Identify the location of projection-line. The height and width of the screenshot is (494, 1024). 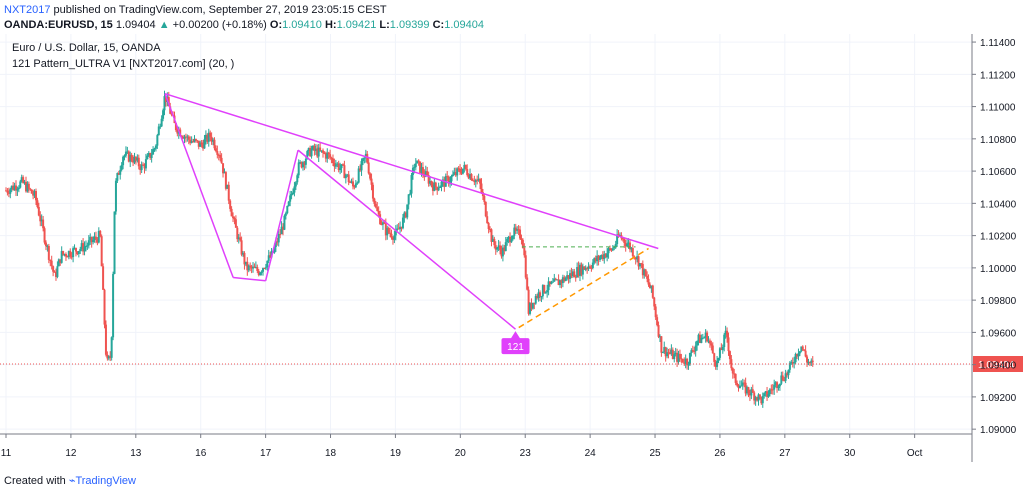
(583, 288).